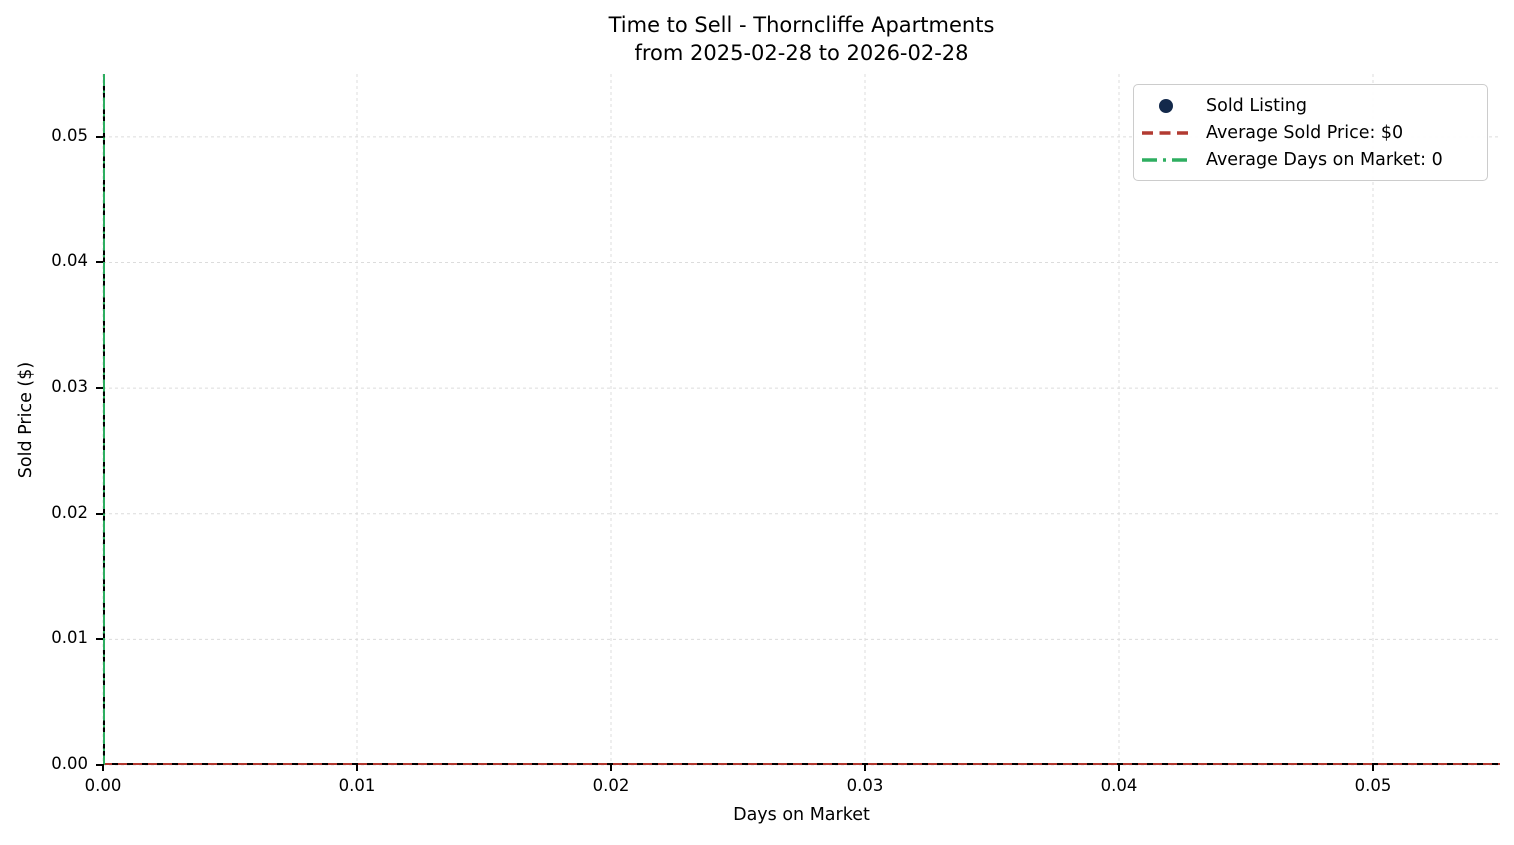  Describe the element at coordinates (1119, 785) in the screenshot. I see `x-tick-label: 0.04` at that location.